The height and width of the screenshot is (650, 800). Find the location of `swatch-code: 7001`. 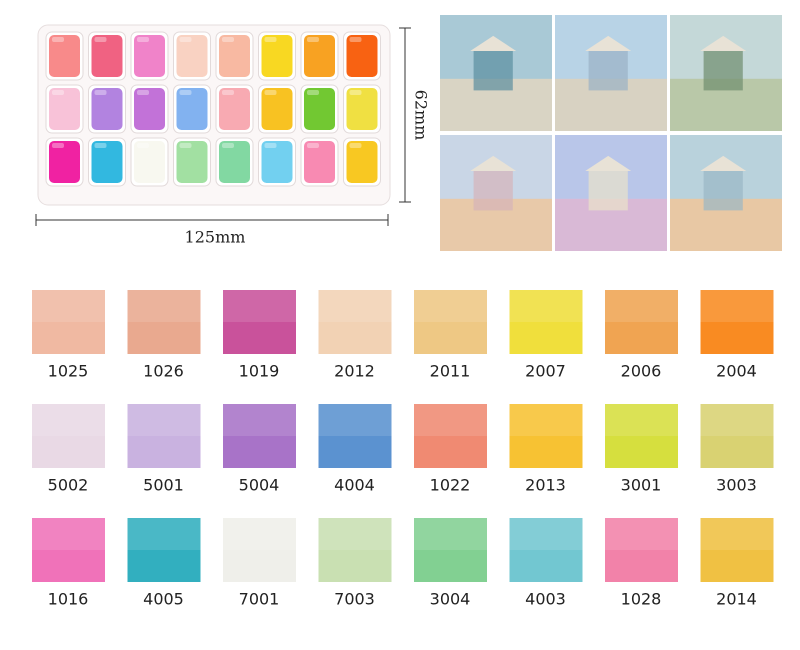

swatch-code: 7001 is located at coordinates (259, 599).